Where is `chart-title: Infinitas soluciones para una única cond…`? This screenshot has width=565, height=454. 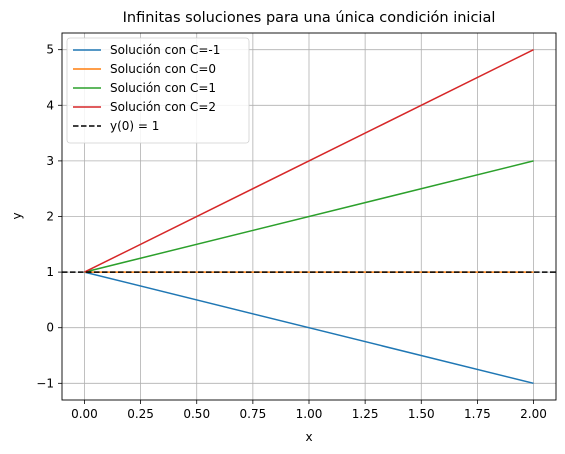 chart-title: Infinitas soluciones para una única cond… is located at coordinates (309, 18).